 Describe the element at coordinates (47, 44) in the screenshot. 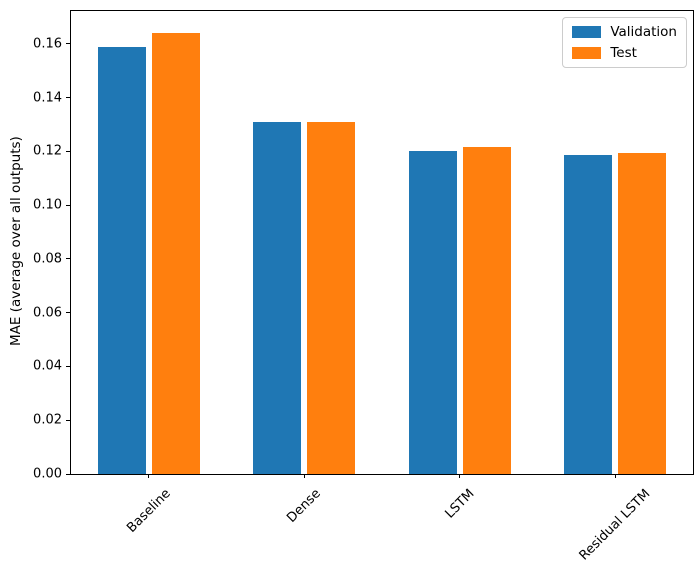

I see `y-tick-label: 0.16` at that location.